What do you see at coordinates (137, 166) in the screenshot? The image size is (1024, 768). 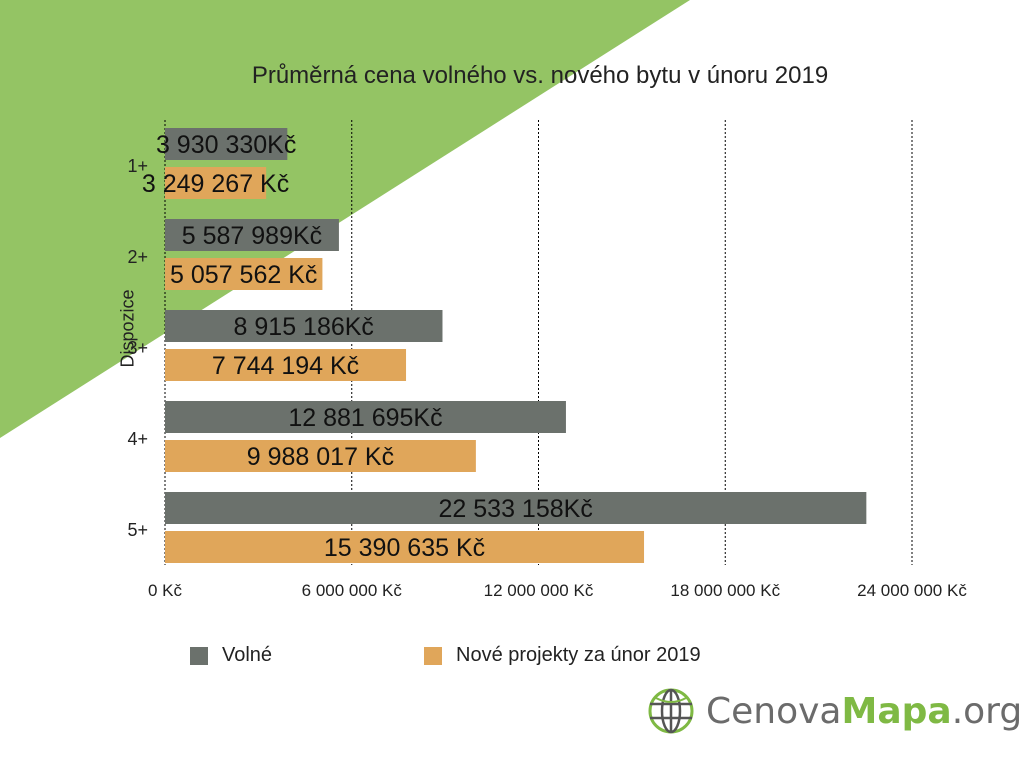 I see `y-tick-label: 1+` at bounding box center [137, 166].